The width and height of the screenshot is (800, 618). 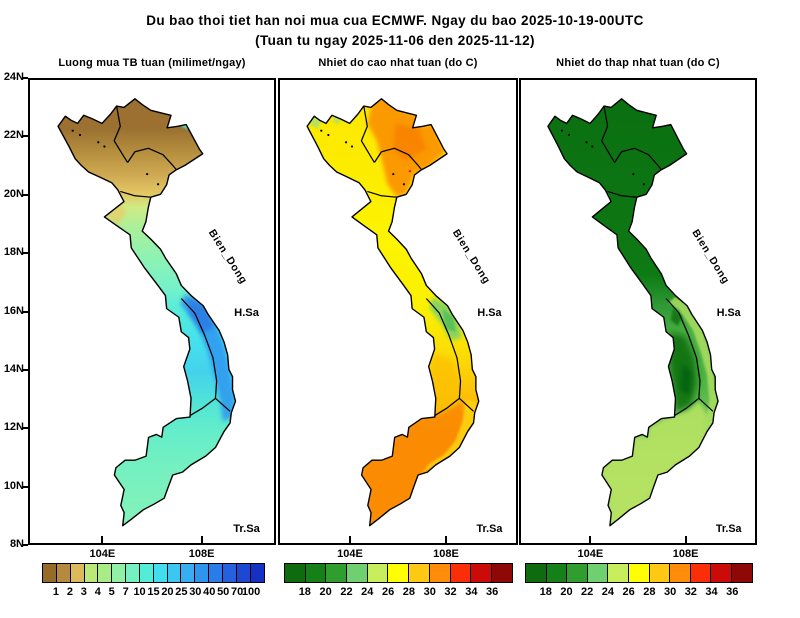 What do you see at coordinates (111, 592) in the screenshot?
I see `colorbar-tick-label: 5` at bounding box center [111, 592].